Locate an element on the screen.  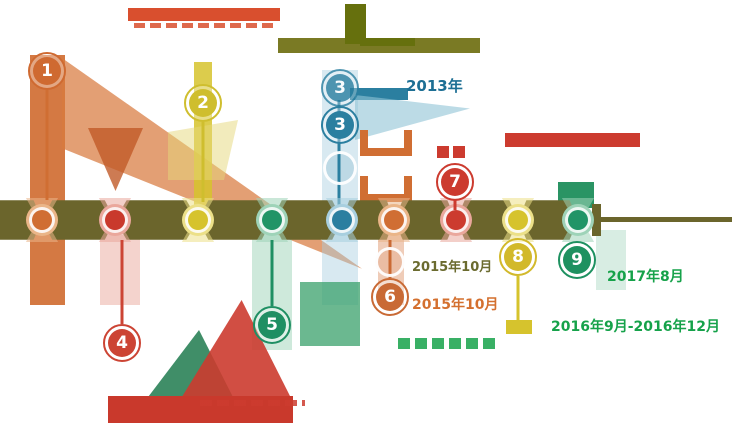
green-clipped-text-sliver is located at coordinates (449, 343).